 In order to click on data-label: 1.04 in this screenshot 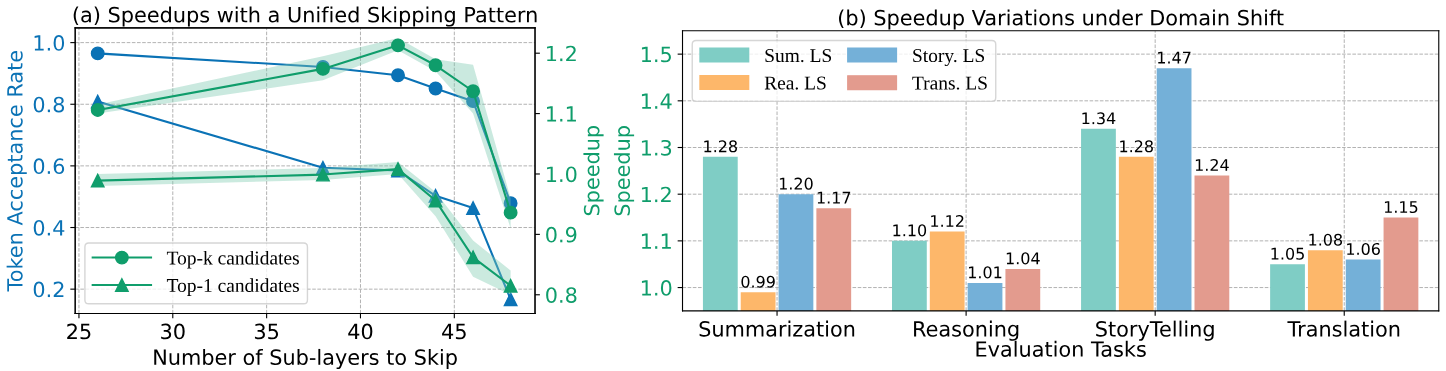, I will do `click(1023, 258)`.